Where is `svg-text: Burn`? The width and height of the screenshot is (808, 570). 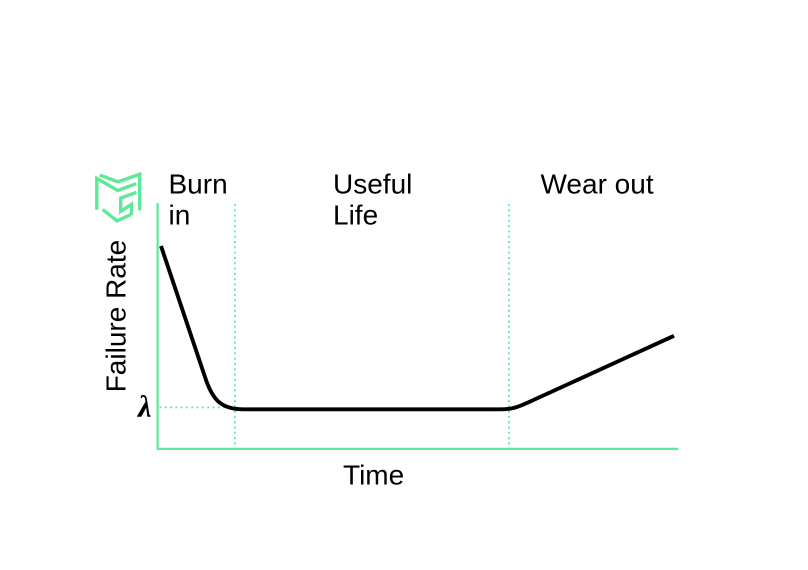
svg-text: Burn is located at coordinates (198, 183).